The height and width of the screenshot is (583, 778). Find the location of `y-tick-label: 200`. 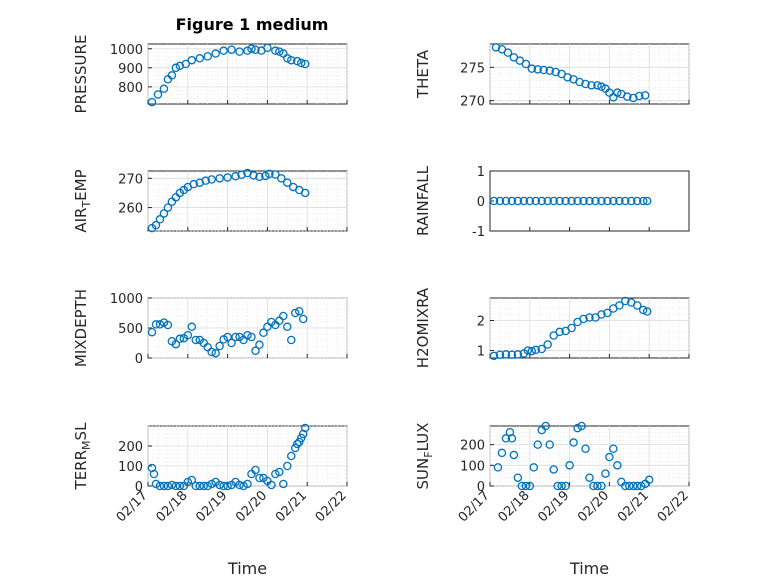

y-tick-label: 200 is located at coordinates (130, 447).